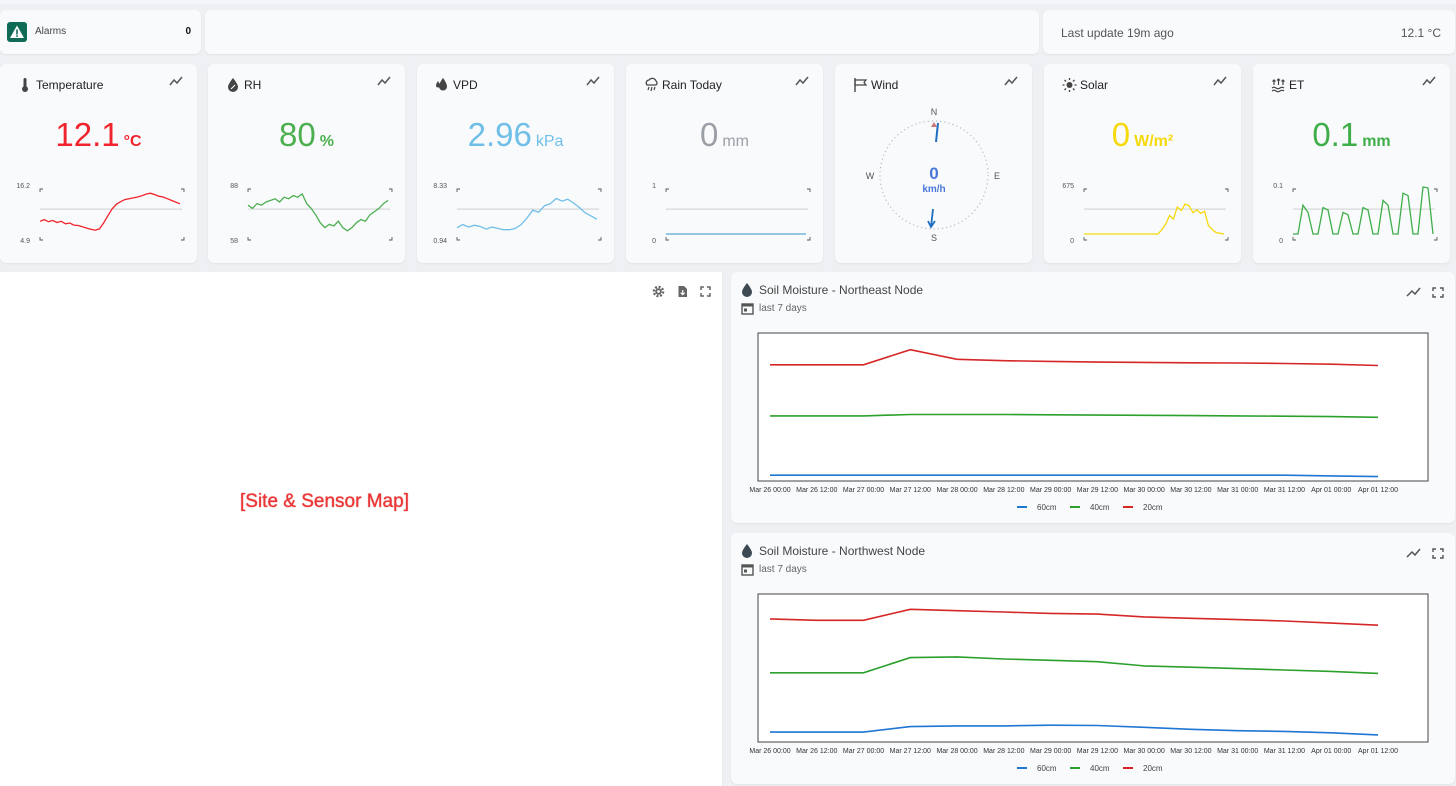 This screenshot has width=1456, height=786. What do you see at coordinates (440, 186) in the screenshot?
I see `spark-max-label: 8.33` at bounding box center [440, 186].